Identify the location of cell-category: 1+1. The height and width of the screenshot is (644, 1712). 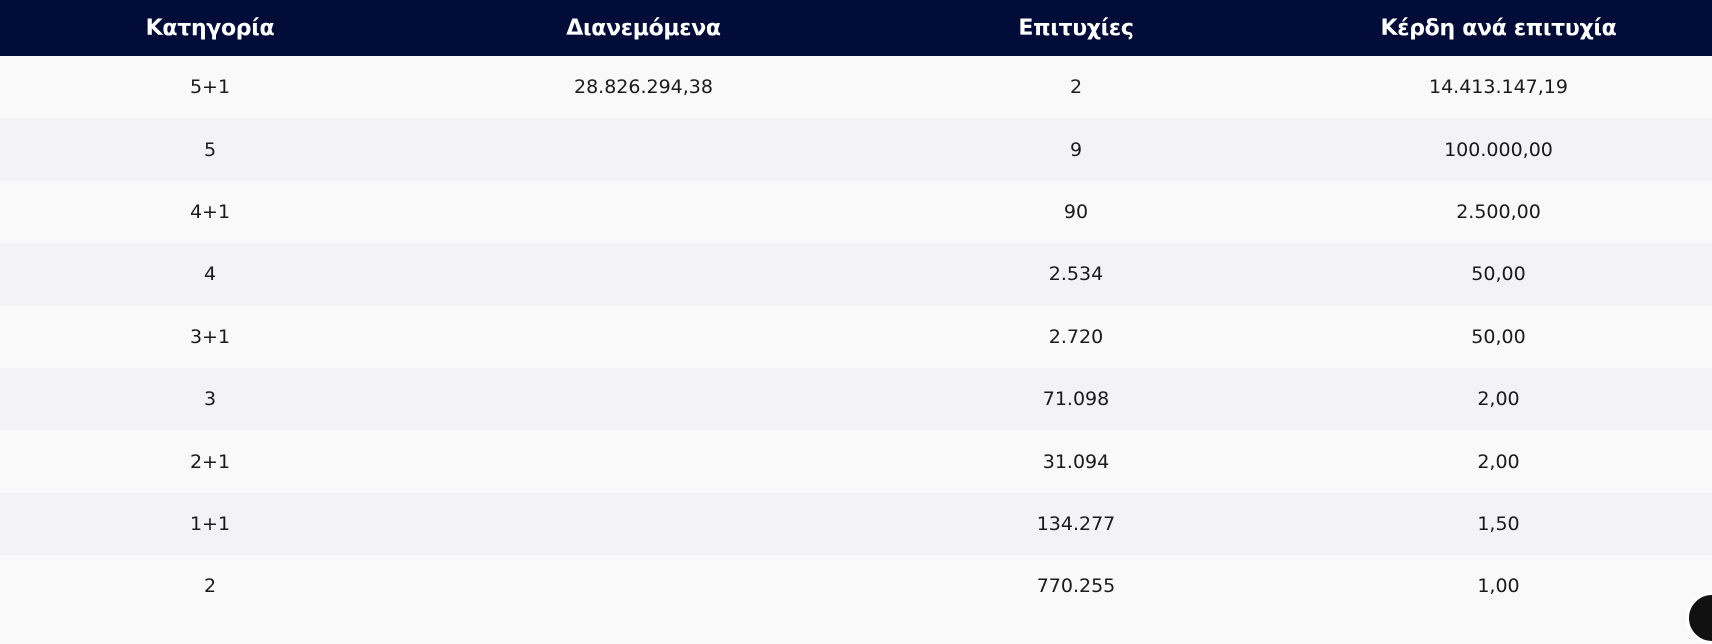
(210, 524).